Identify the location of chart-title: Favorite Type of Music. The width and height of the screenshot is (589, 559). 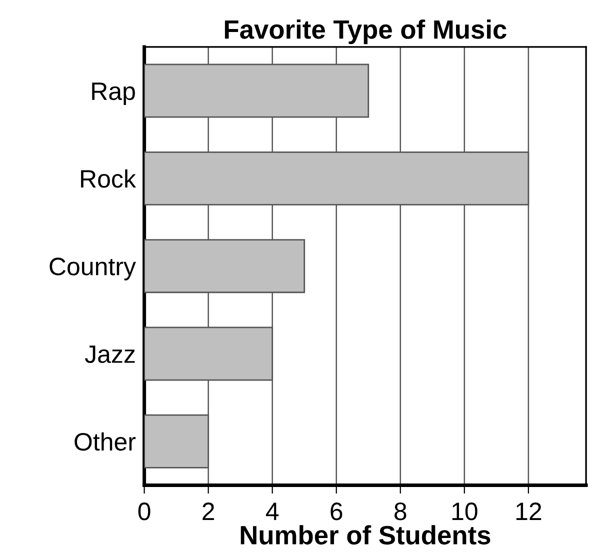
(365, 32).